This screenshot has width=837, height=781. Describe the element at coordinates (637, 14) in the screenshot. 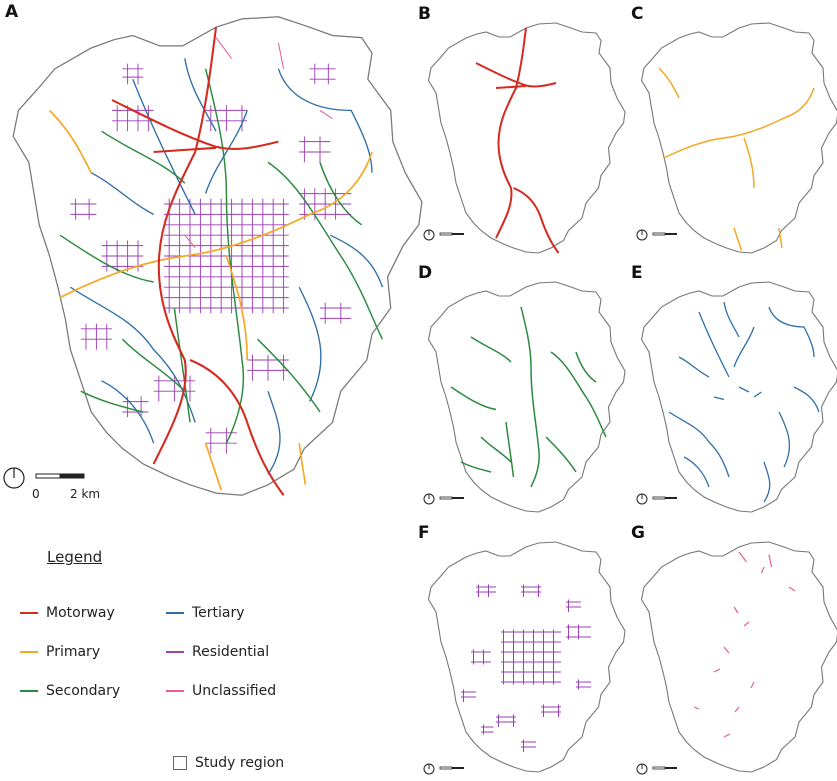

I see `panel-label-c: C` at that location.